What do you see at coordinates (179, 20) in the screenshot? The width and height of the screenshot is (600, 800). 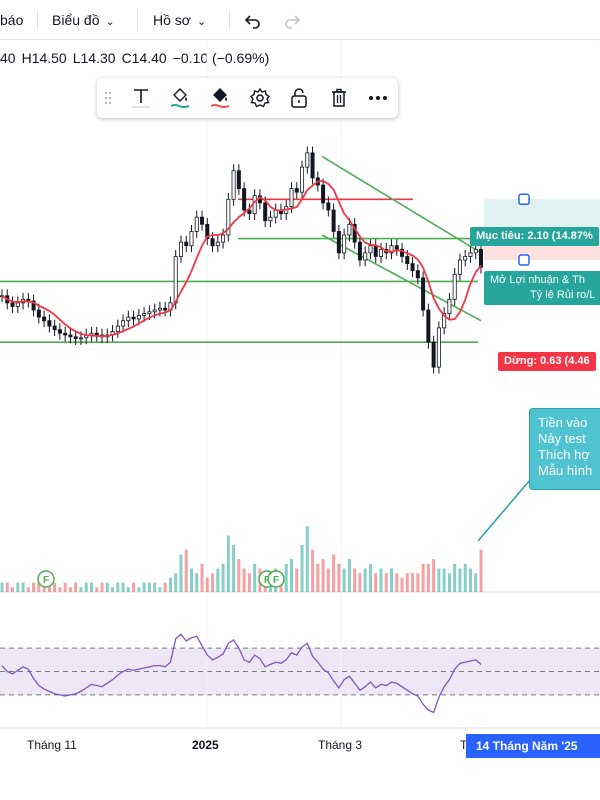 I see `profile-menu-button: Hồ sơ ⌄` at bounding box center [179, 20].